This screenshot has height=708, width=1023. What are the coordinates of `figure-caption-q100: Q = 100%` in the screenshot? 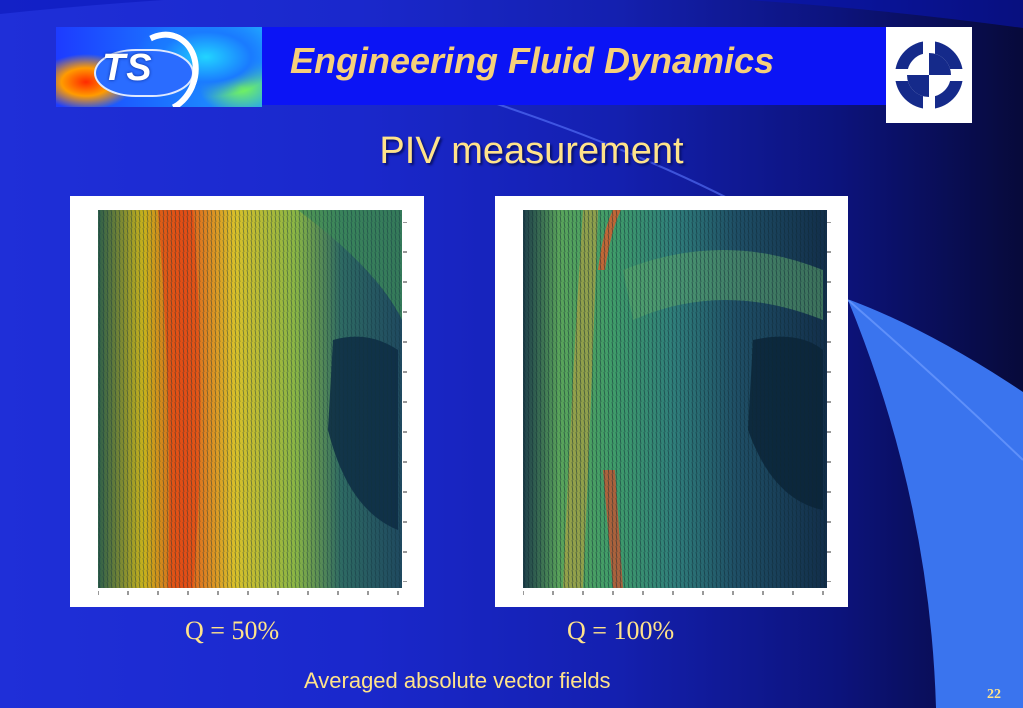 It's located at (621, 630).